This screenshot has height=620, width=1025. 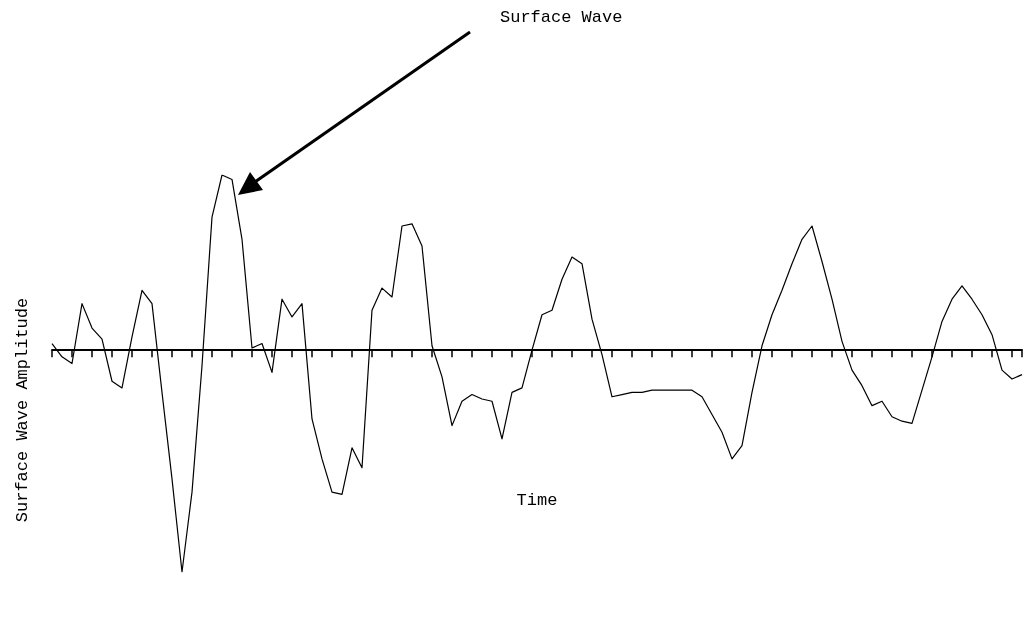 I want to click on text: Surface Wave, so click(x=561, y=17).